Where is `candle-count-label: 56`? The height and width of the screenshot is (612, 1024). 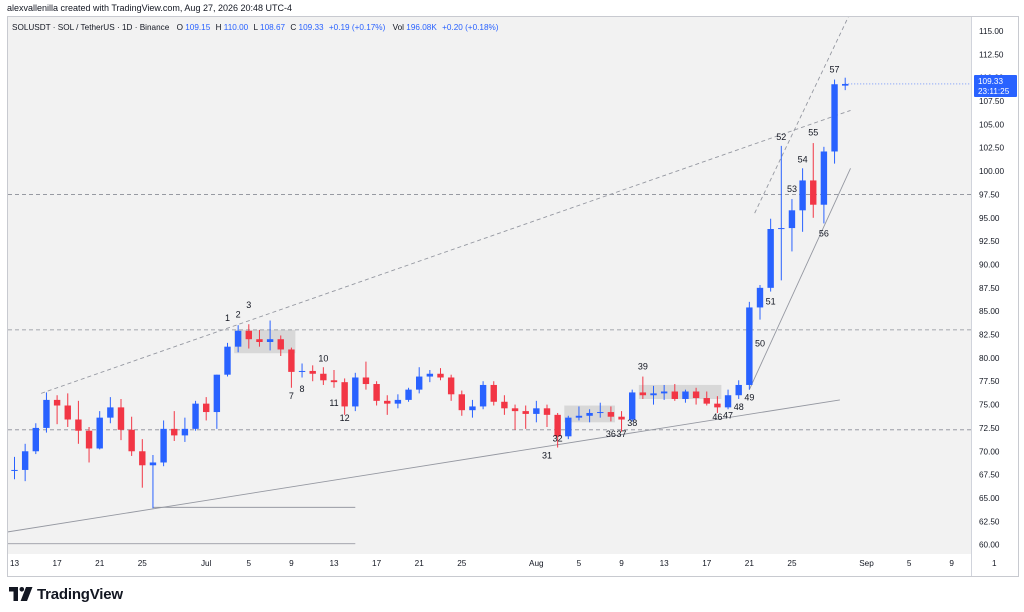
candle-count-label: 56 is located at coordinates (824, 233).